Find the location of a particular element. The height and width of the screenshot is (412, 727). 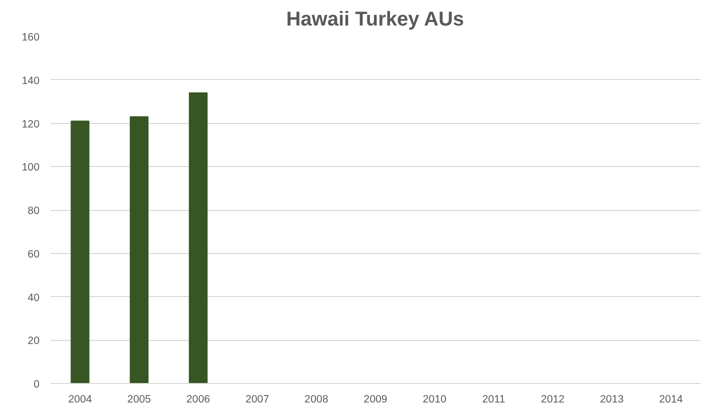

y-tick-label: 120 is located at coordinates (31, 124).